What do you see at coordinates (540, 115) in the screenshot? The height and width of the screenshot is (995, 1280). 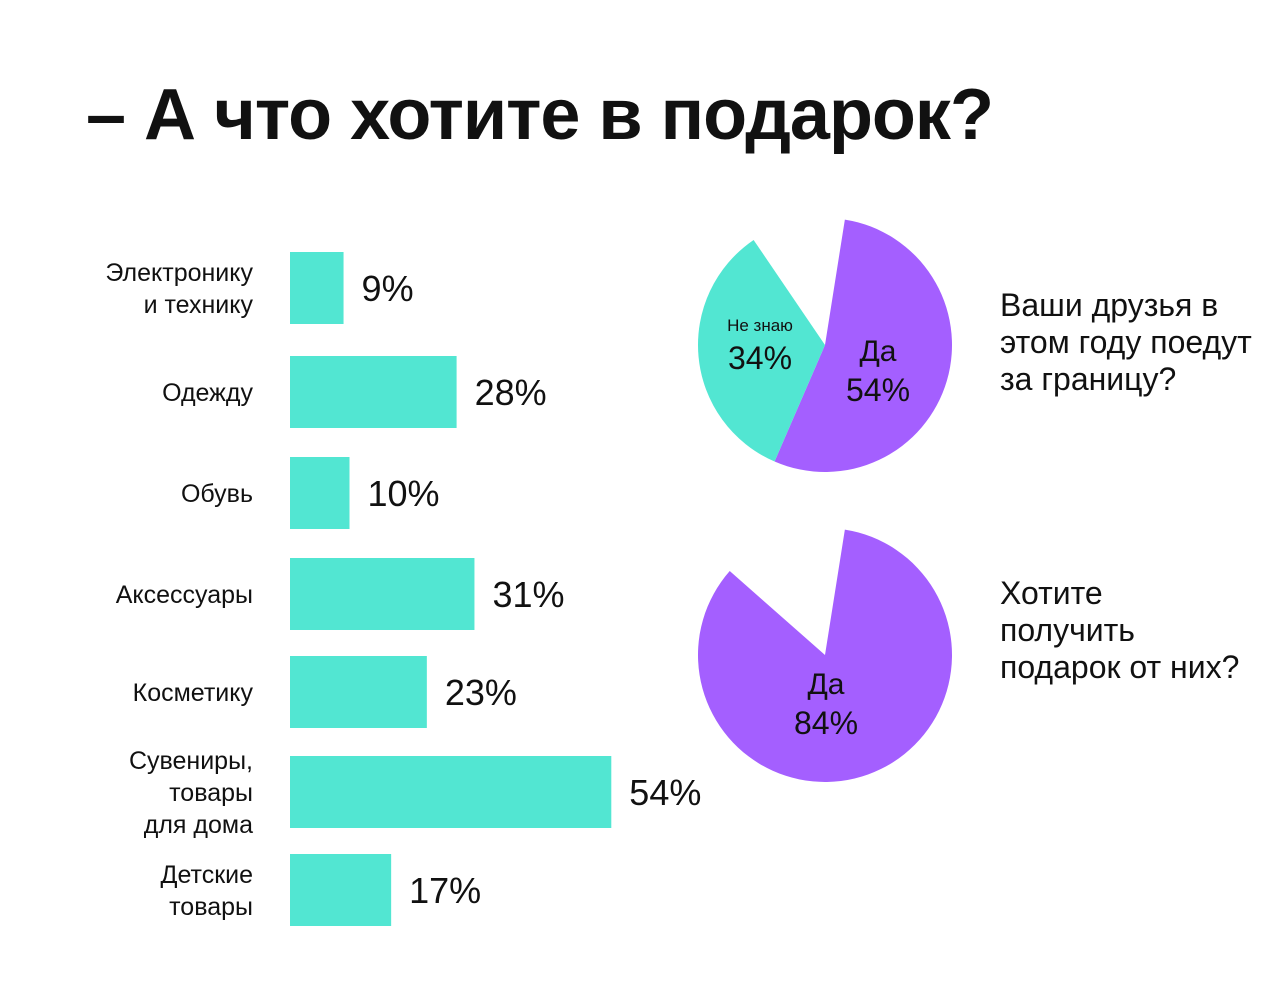 I see `page-title: – А что хотите в подарок?` at bounding box center [540, 115].